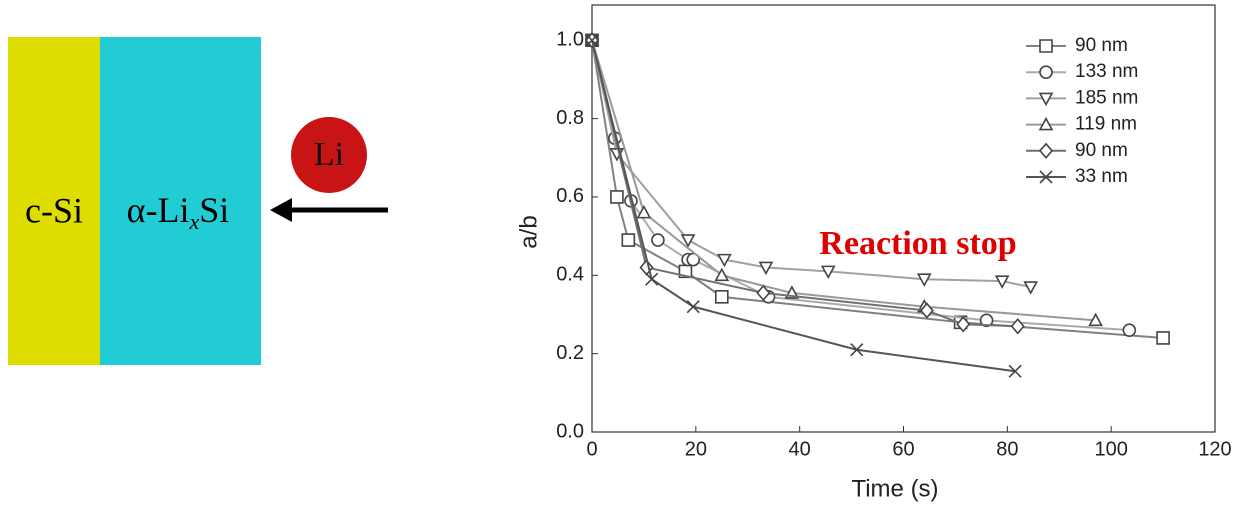 The width and height of the screenshot is (1244, 509). What do you see at coordinates (800, 449) in the screenshot?
I see `x-tick-label: 40` at bounding box center [800, 449].